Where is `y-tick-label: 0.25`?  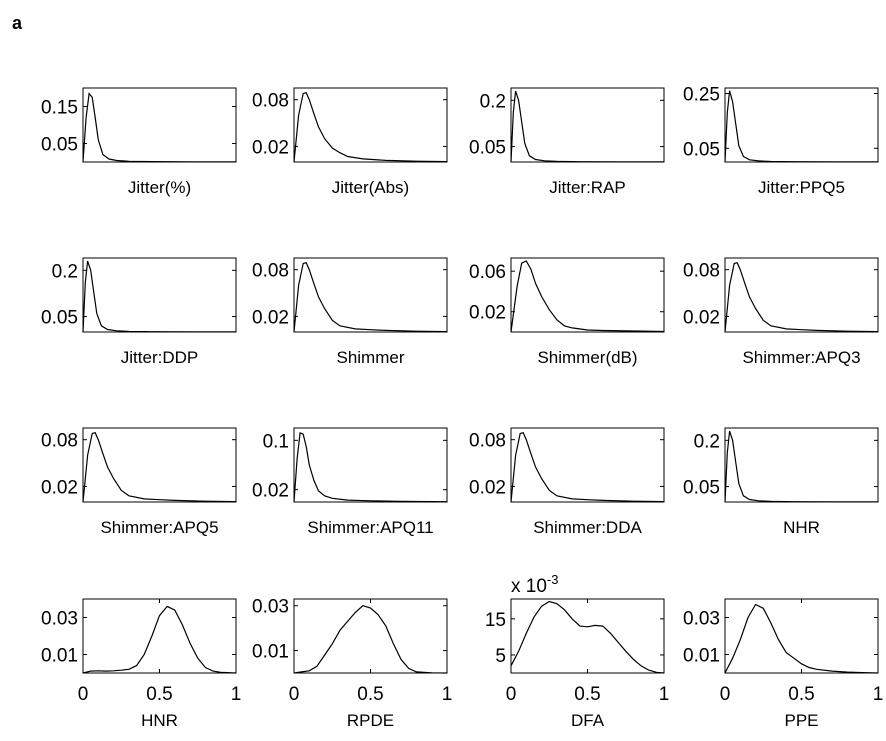 y-tick-label: 0.25 is located at coordinates (701, 94).